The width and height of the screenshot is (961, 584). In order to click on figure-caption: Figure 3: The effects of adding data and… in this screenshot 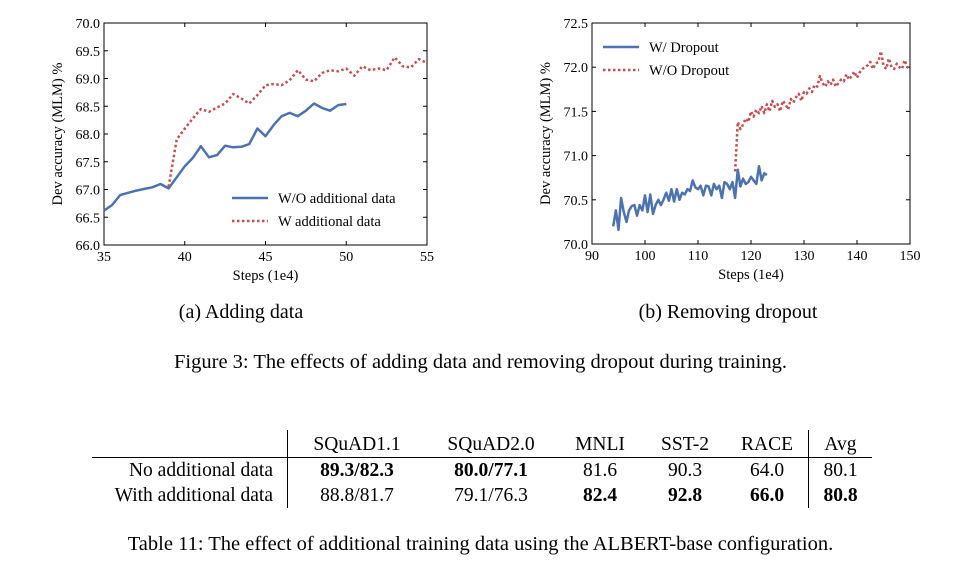, I will do `click(480, 362)`.